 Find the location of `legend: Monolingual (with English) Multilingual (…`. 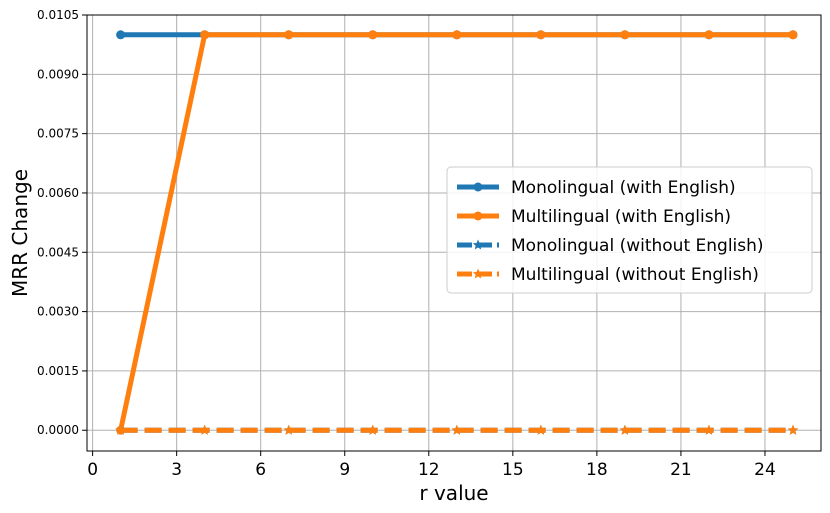

legend: Monolingual (with English) Multilingual (… is located at coordinates (629, 230).